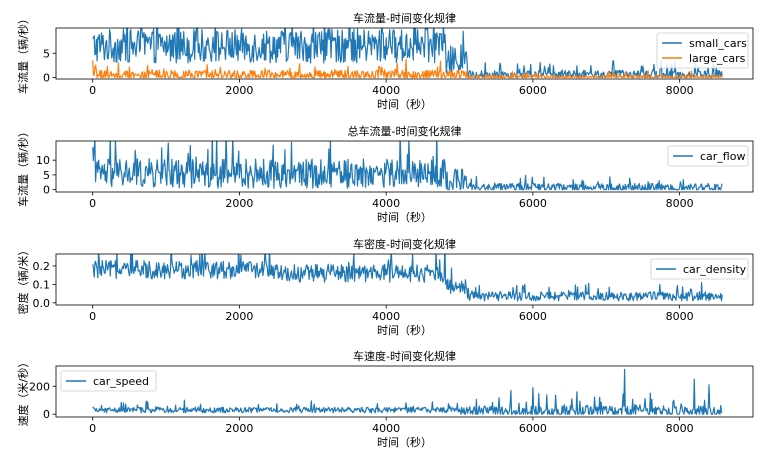  What do you see at coordinates (405, 131) in the screenshot?
I see `chart-title: 总车流量-时间变化规律` at bounding box center [405, 131].